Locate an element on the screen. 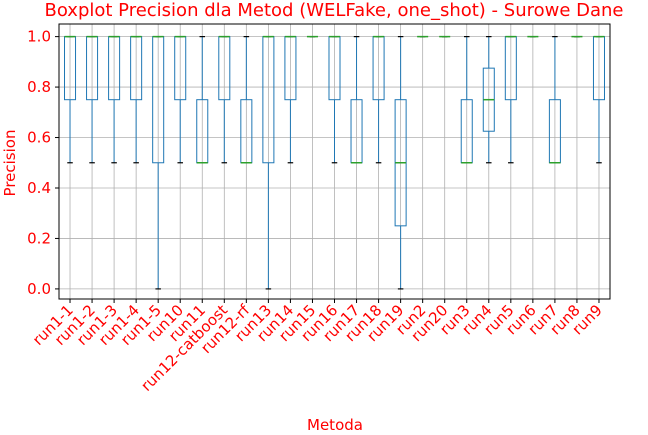 This screenshot has width=648, height=435. box-run11 is located at coordinates (202, 100).